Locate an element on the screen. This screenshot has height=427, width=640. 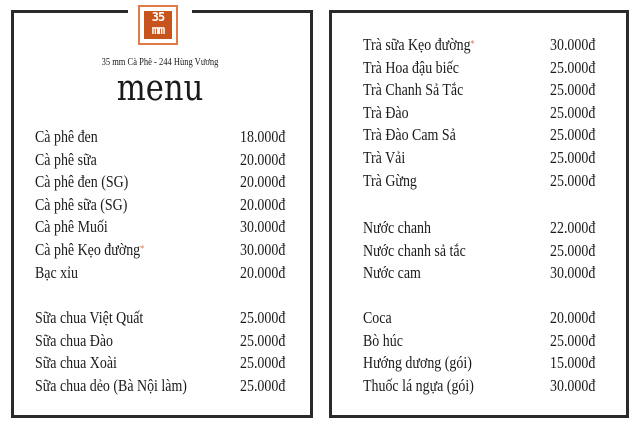
item-name: Cà phê Kẹo đường is located at coordinates (88, 249).